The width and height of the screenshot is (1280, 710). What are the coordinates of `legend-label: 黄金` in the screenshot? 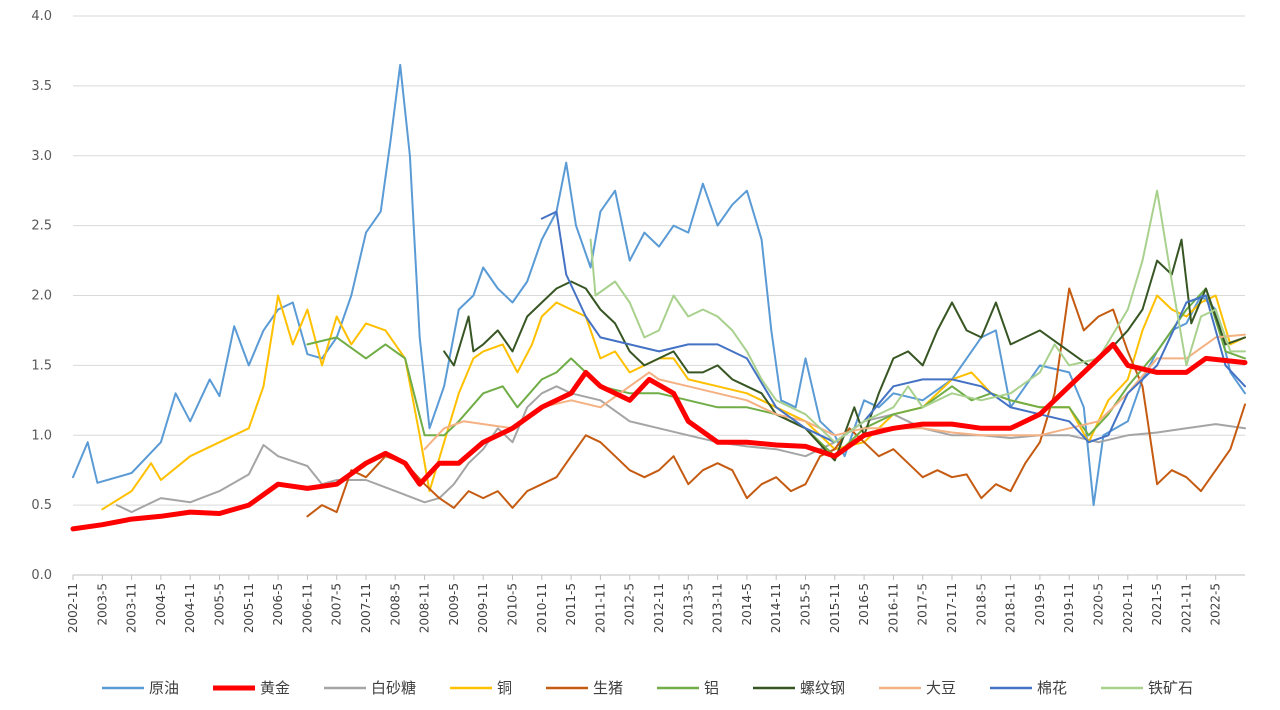 It's located at (275, 688).